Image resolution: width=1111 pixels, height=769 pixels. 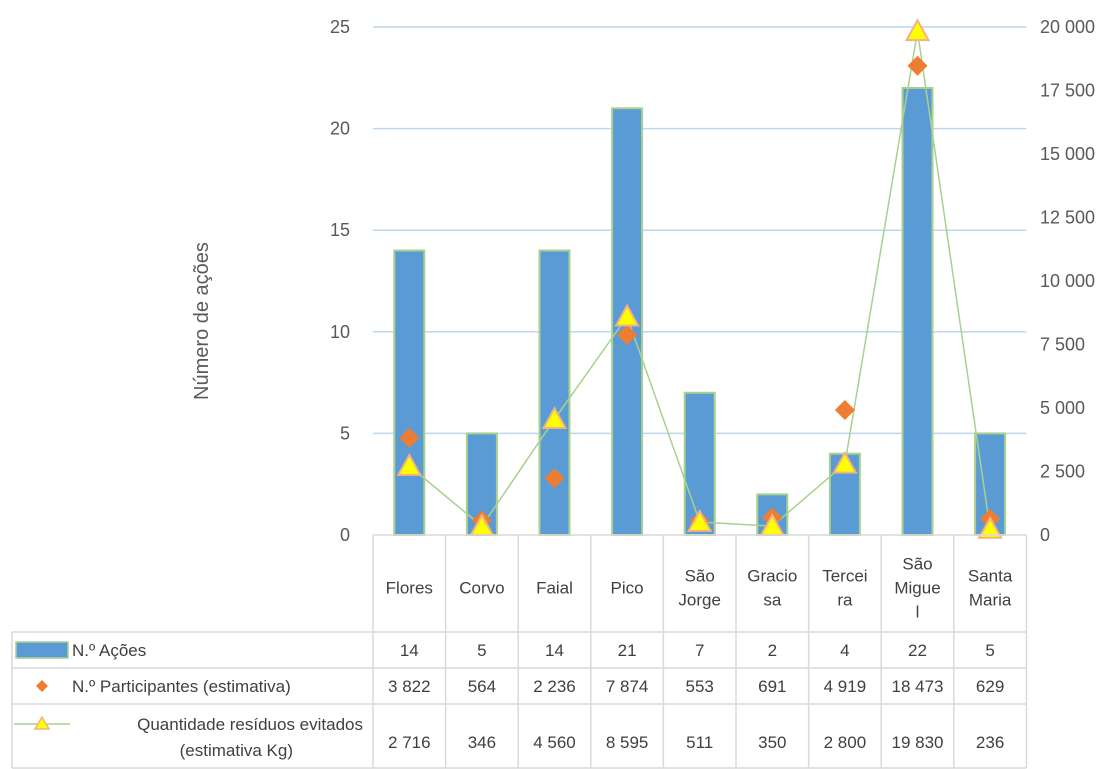 What do you see at coordinates (409, 686) in the screenshot?
I see `table-cell-value: 3 822` at bounding box center [409, 686].